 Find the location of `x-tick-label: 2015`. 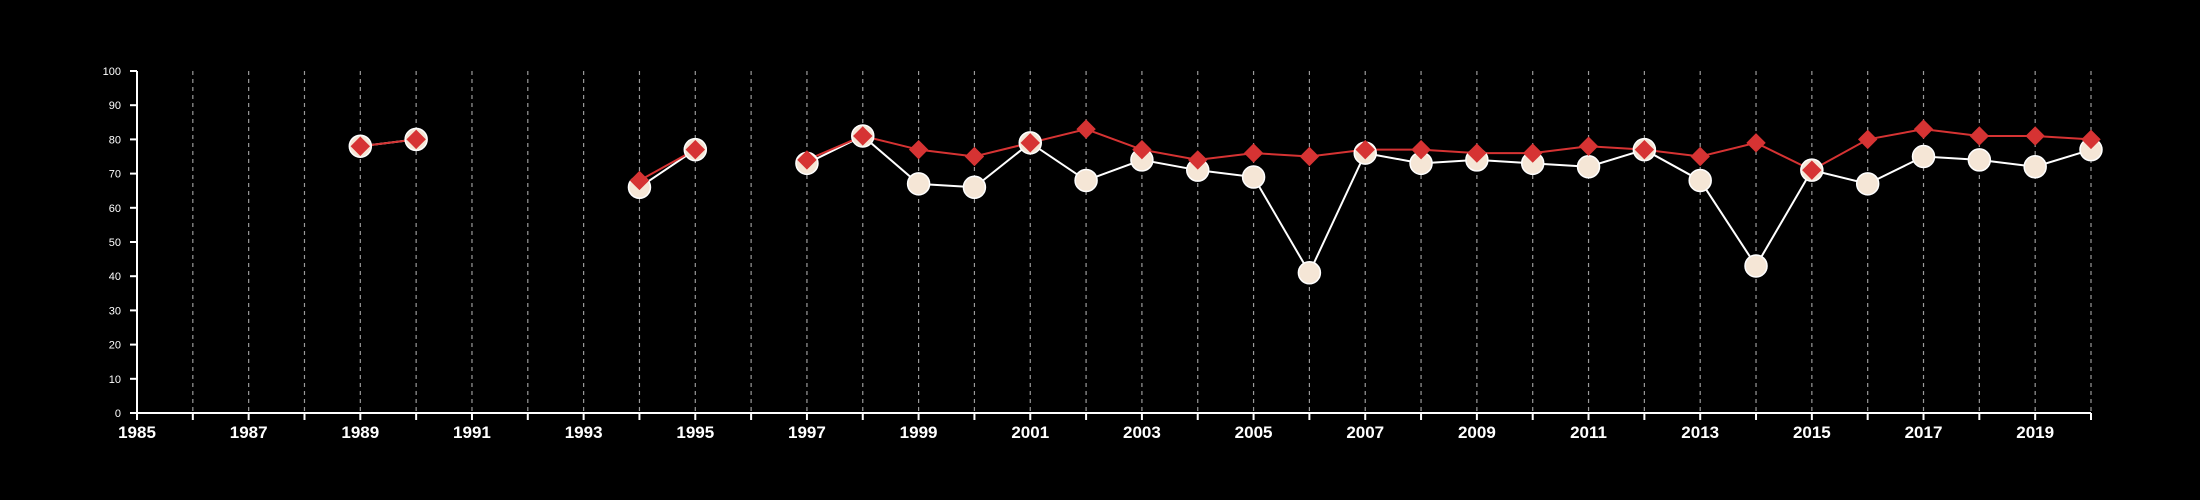

x-tick-label: 2015 is located at coordinates (1812, 432).